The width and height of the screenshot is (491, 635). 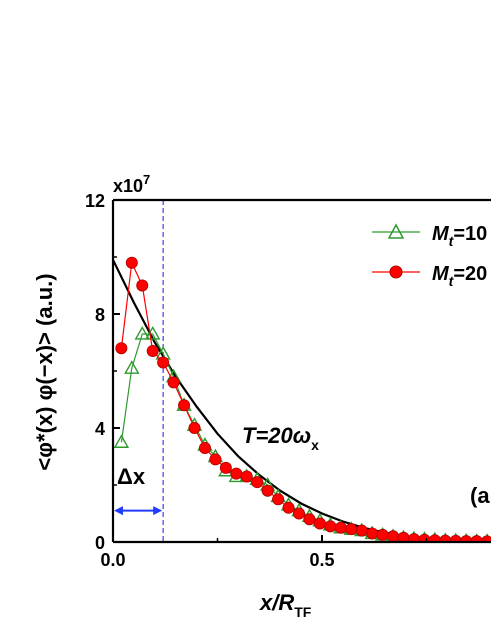 What do you see at coordinates (429, 256) in the screenshot?
I see `legend: Mt=10 Mt=20` at bounding box center [429, 256].